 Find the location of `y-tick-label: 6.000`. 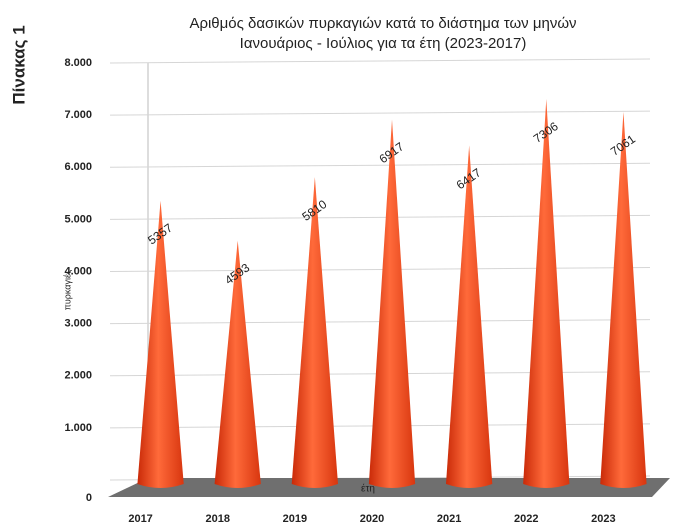

y-tick-label: 6.000 is located at coordinates (78, 167).